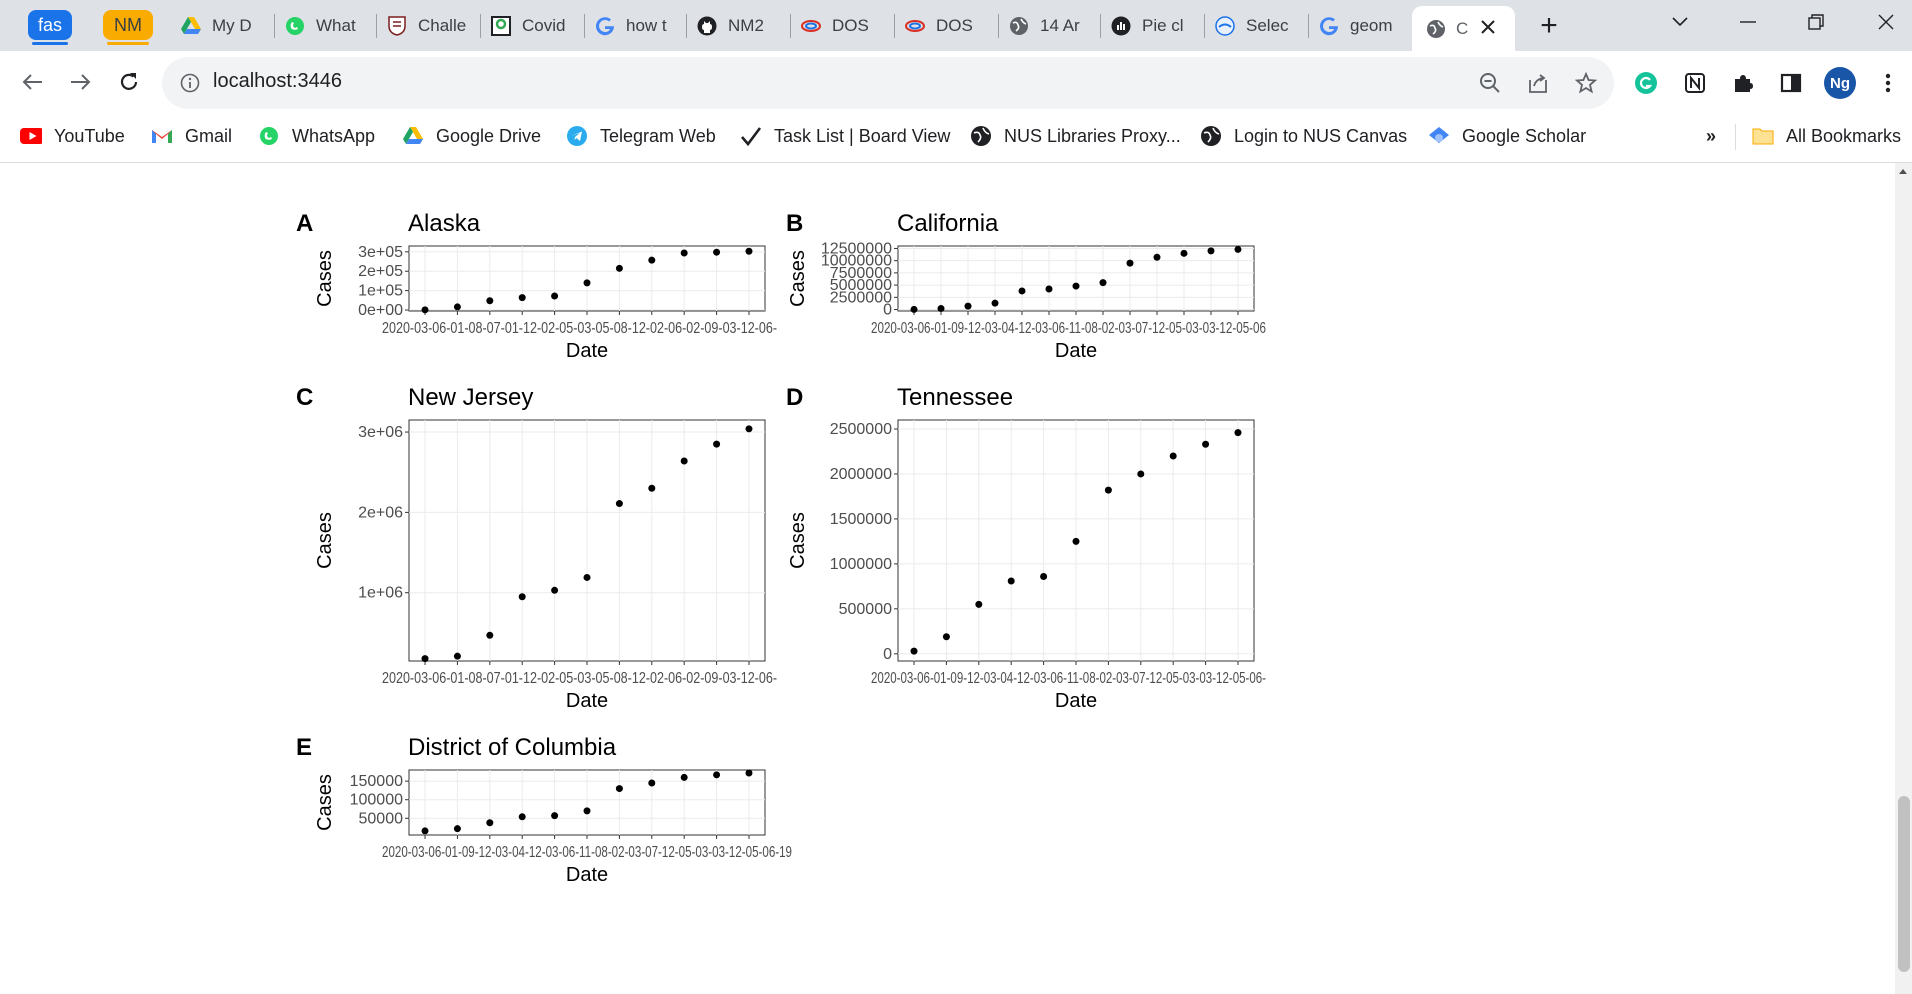 This screenshot has width=1912, height=994. What do you see at coordinates (31, 136) in the screenshot?
I see `youtube-icon` at bounding box center [31, 136].